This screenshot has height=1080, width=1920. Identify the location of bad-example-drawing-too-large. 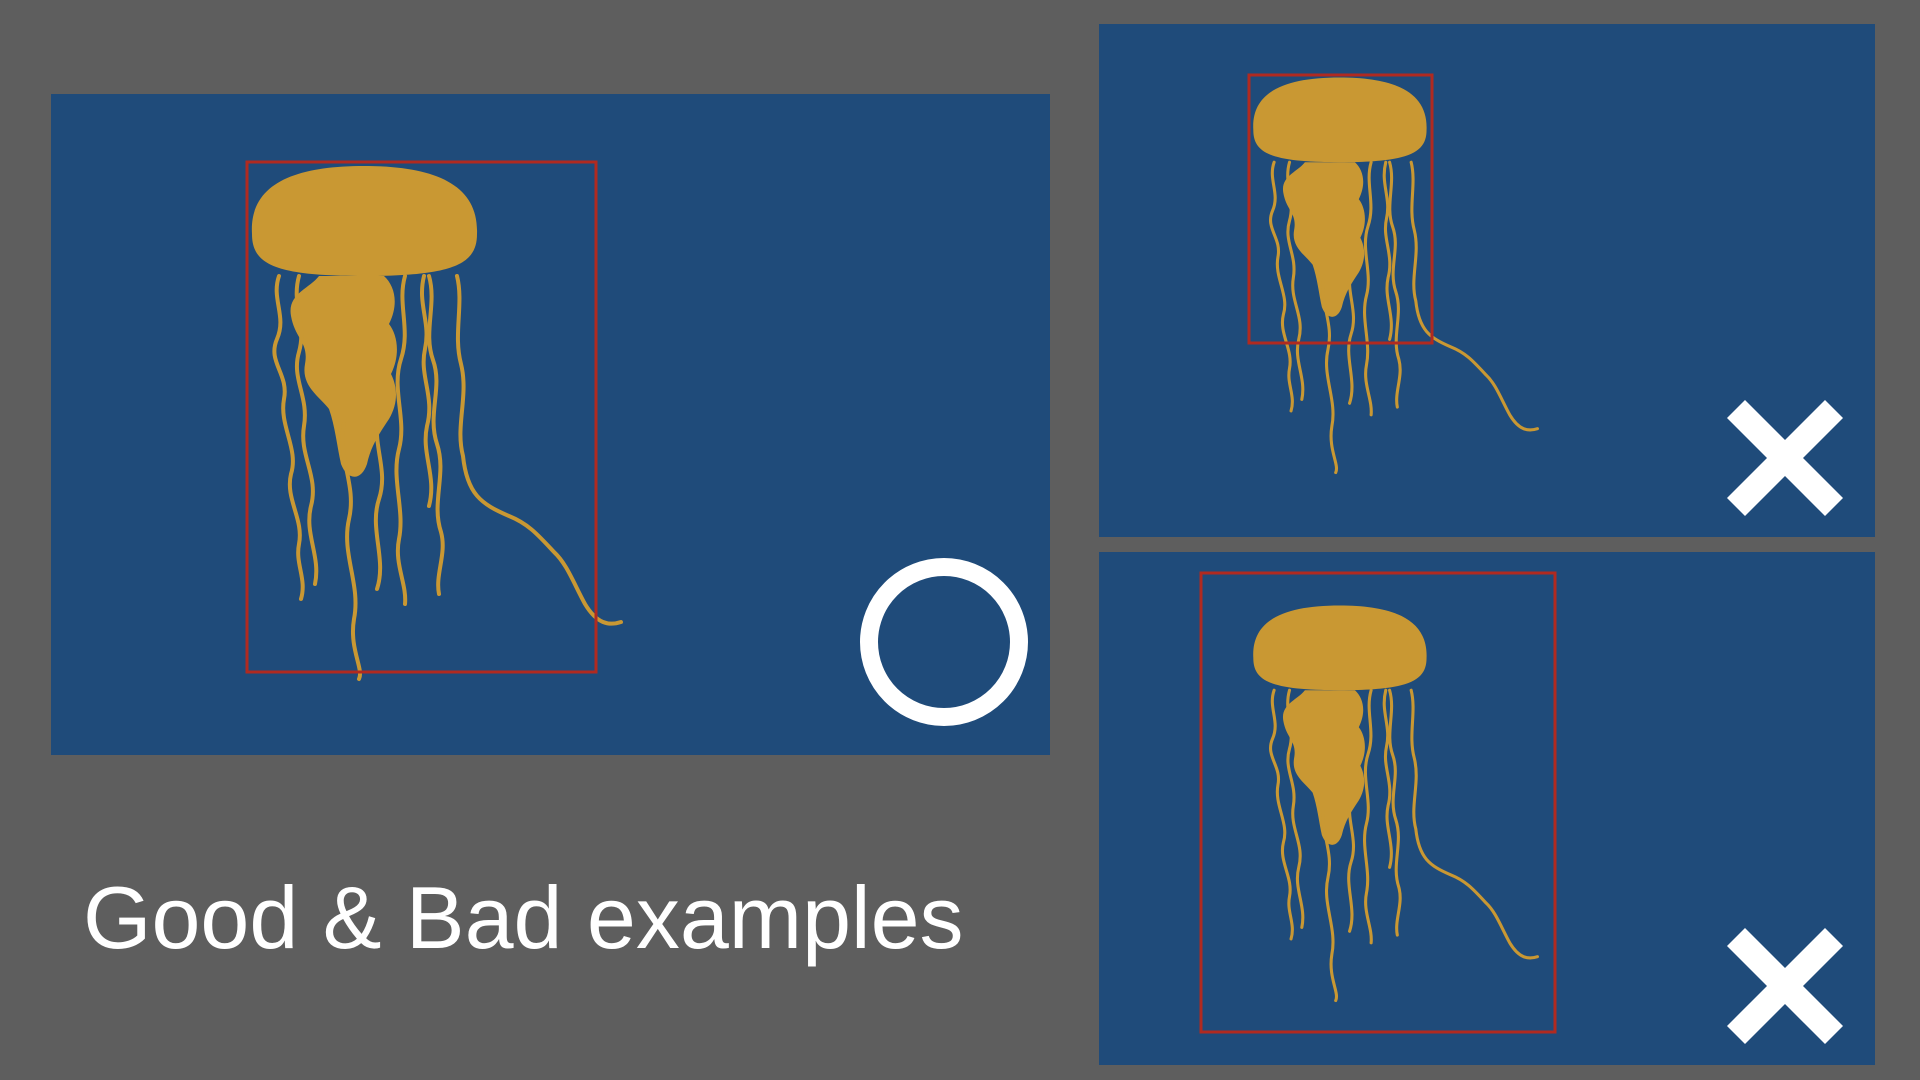
(1521, 808).